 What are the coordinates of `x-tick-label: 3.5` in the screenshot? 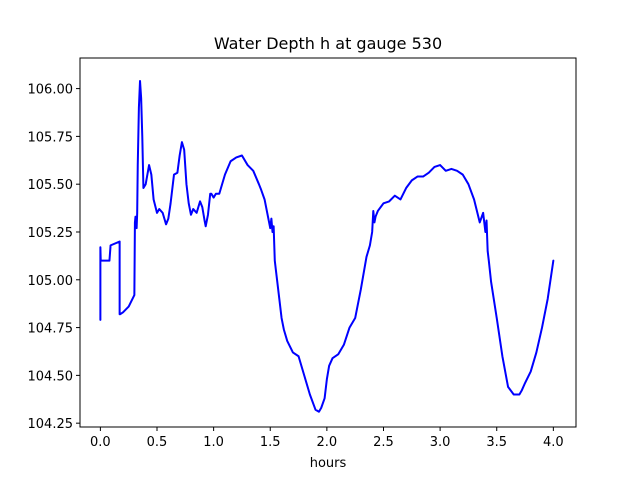 It's located at (496, 442).